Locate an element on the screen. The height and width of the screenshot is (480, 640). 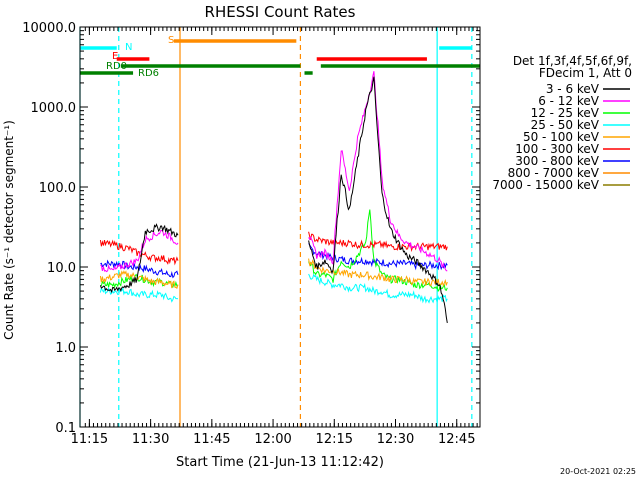
timestamp: 20-Oct-2021 02:25 is located at coordinates (598, 471).